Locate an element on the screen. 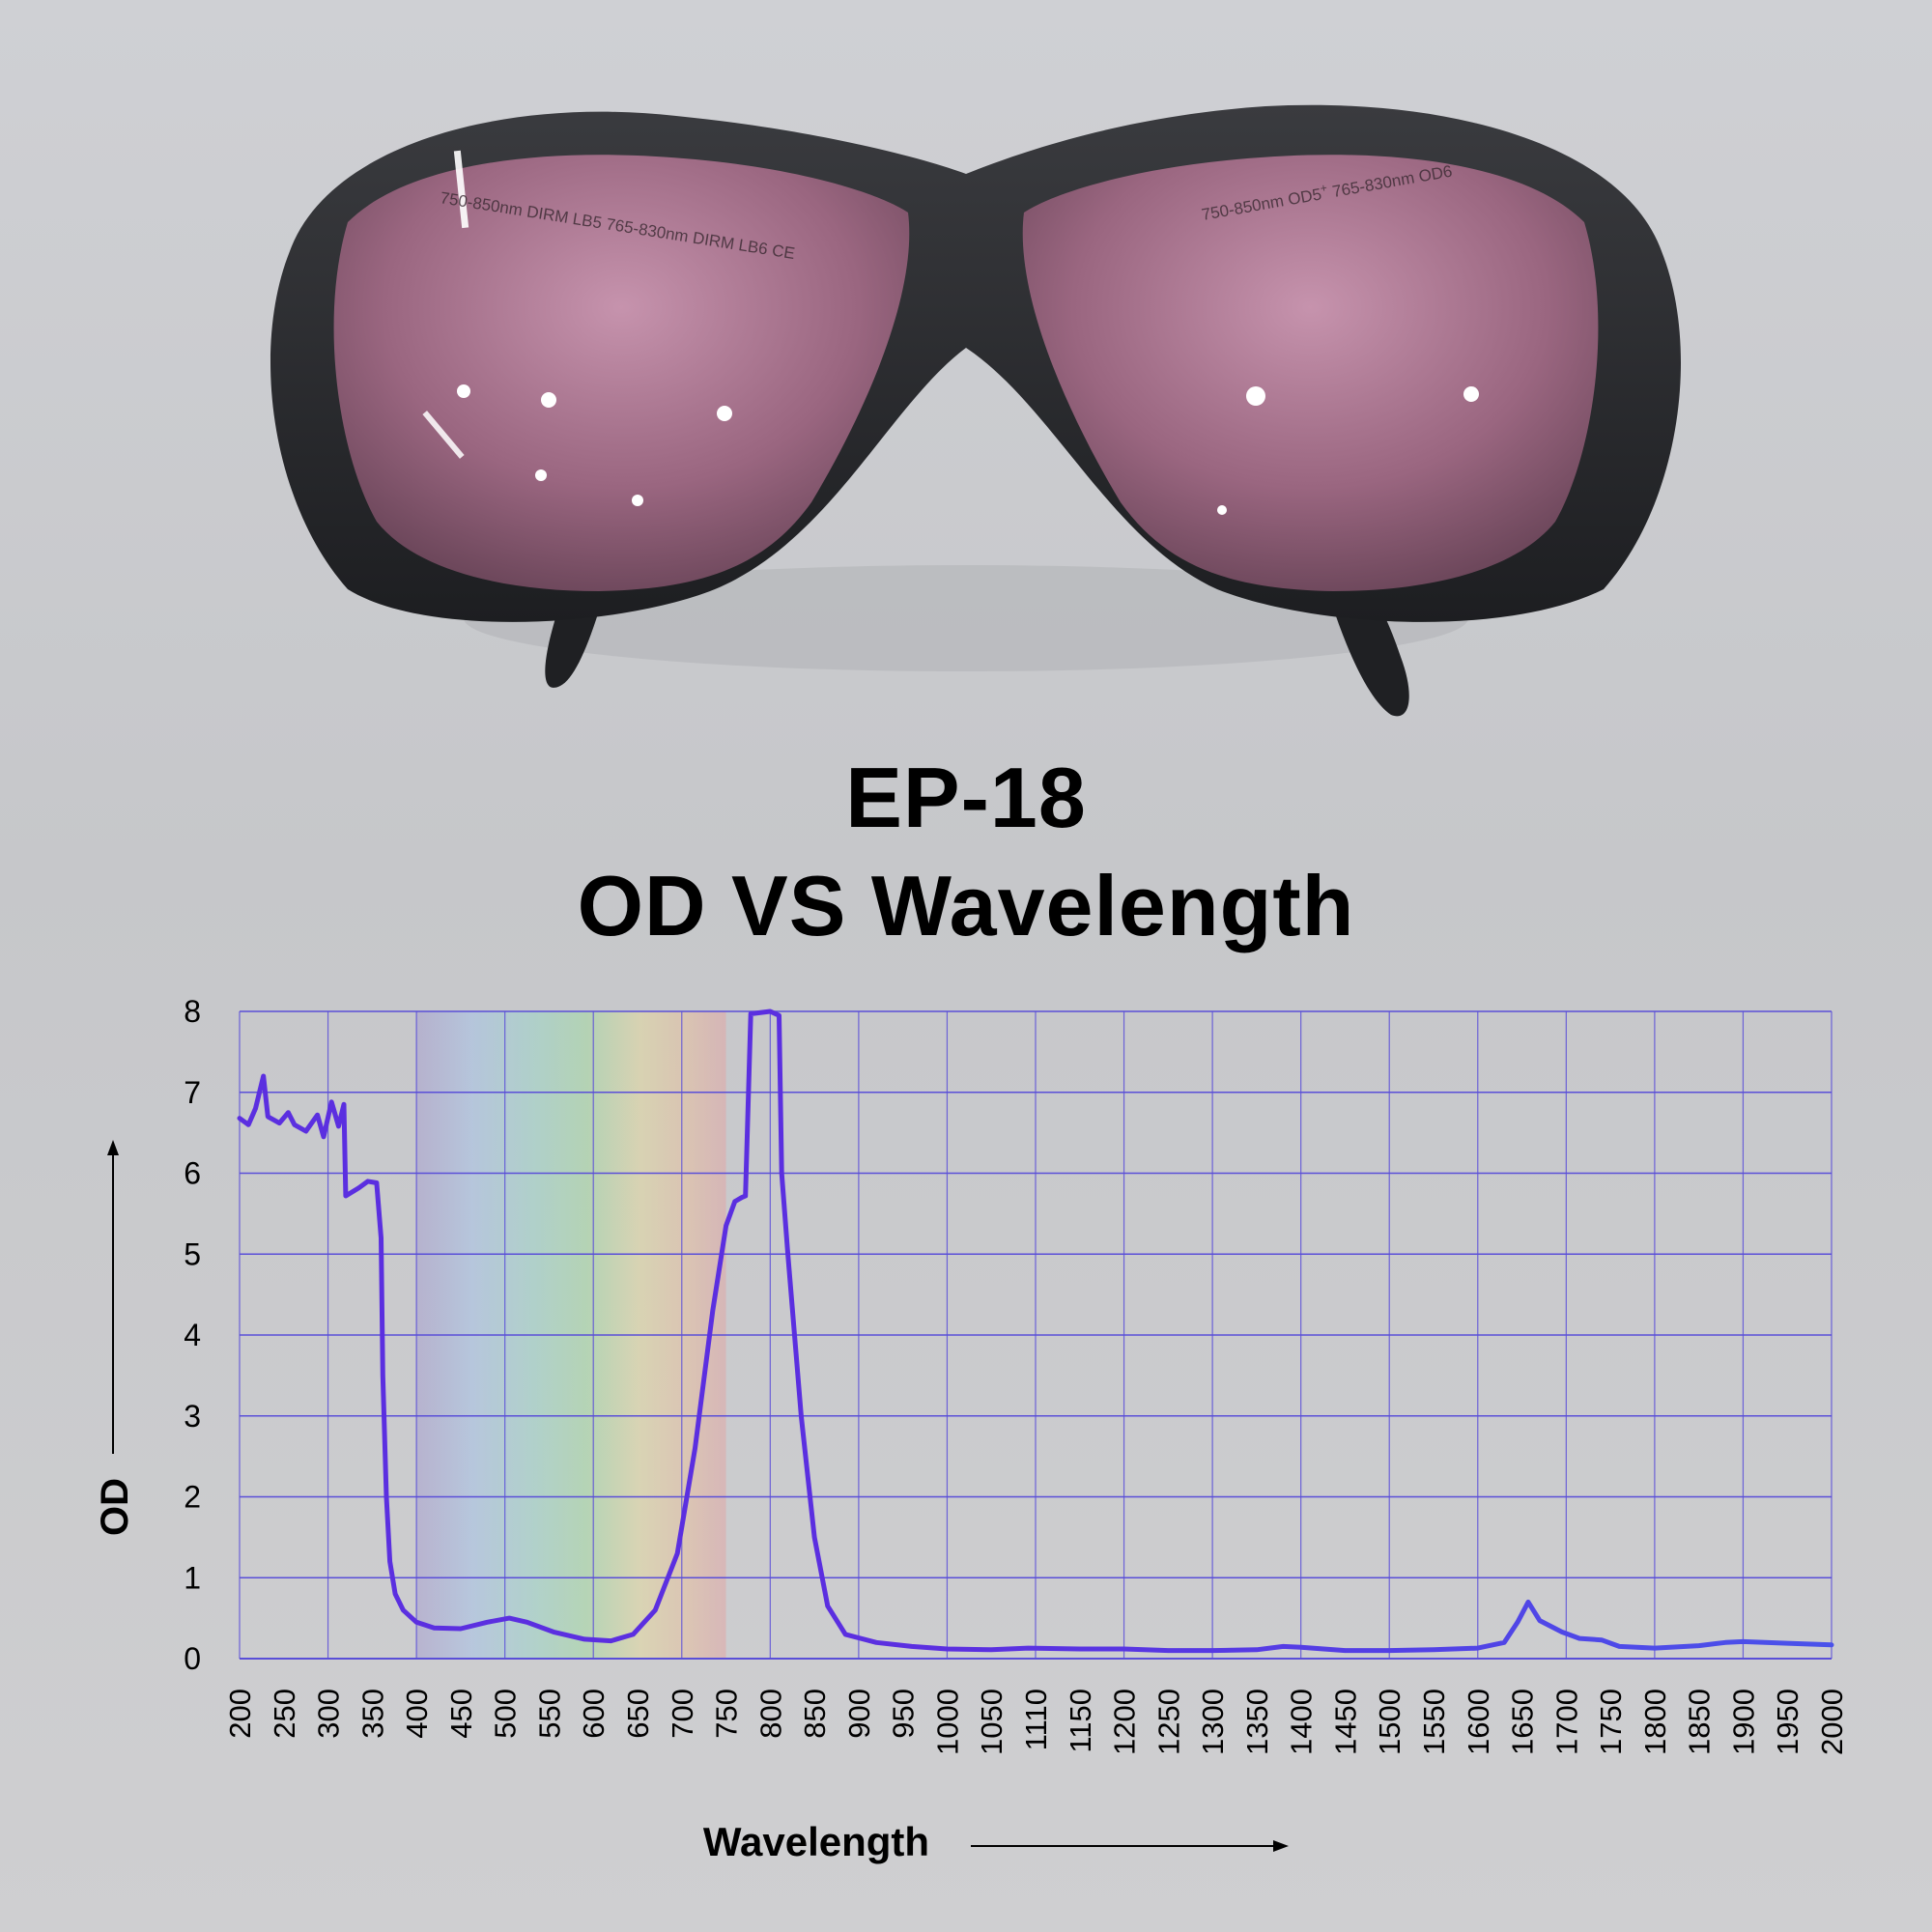 Image resolution: width=1932 pixels, height=1932 pixels. x-tick-label: 1800 is located at coordinates (1655, 1722).